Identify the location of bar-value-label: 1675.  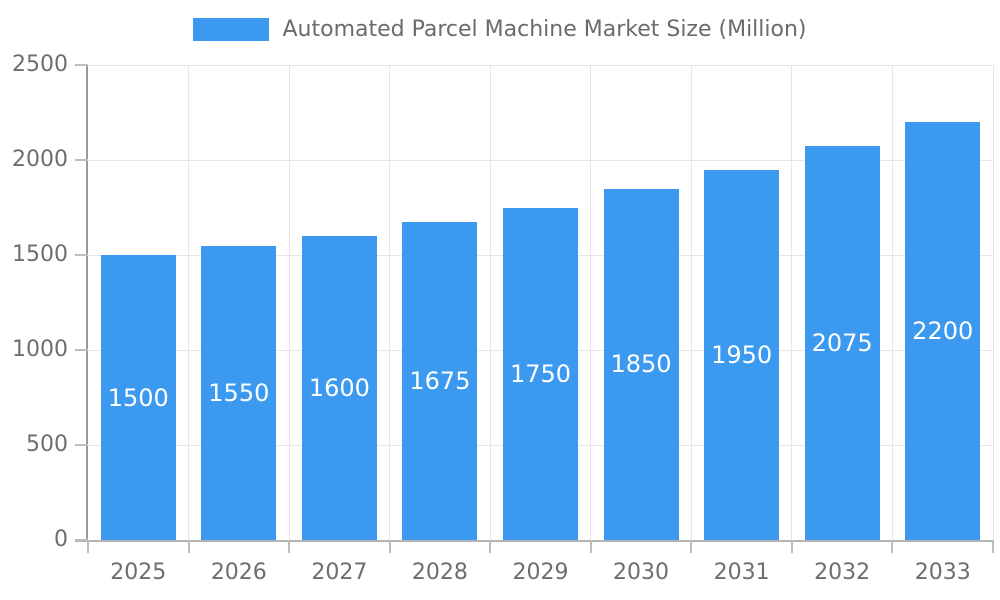
(440, 380).